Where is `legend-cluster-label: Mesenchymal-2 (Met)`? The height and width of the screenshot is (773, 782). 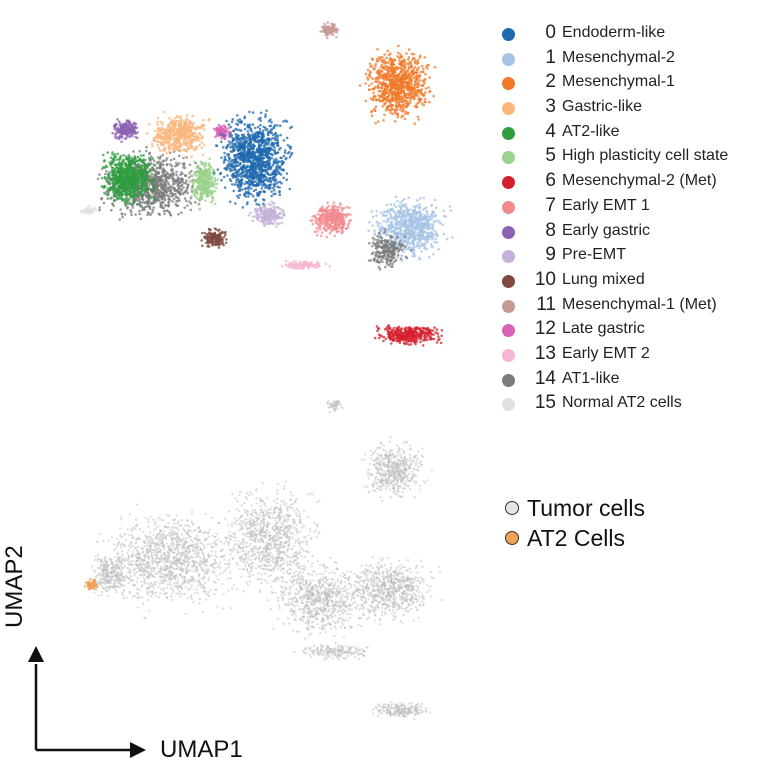 legend-cluster-label: Mesenchymal-2 (Met) is located at coordinates (639, 181).